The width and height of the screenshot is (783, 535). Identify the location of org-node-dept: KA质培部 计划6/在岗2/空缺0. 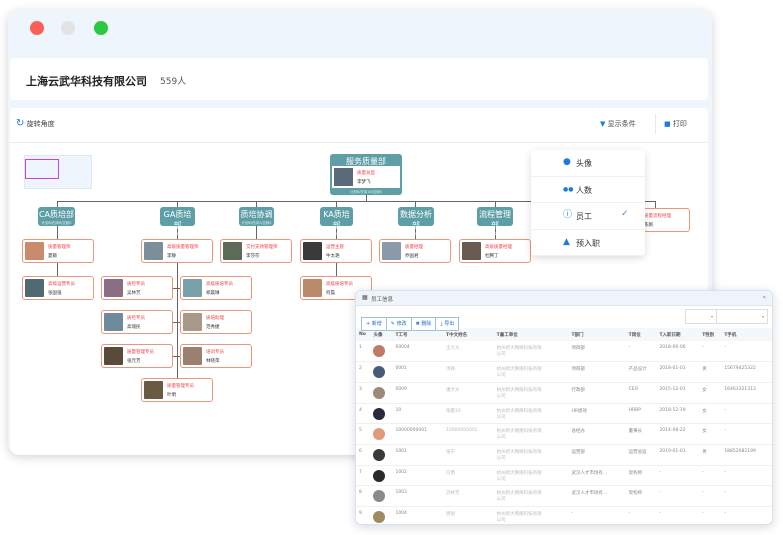
(336, 221).